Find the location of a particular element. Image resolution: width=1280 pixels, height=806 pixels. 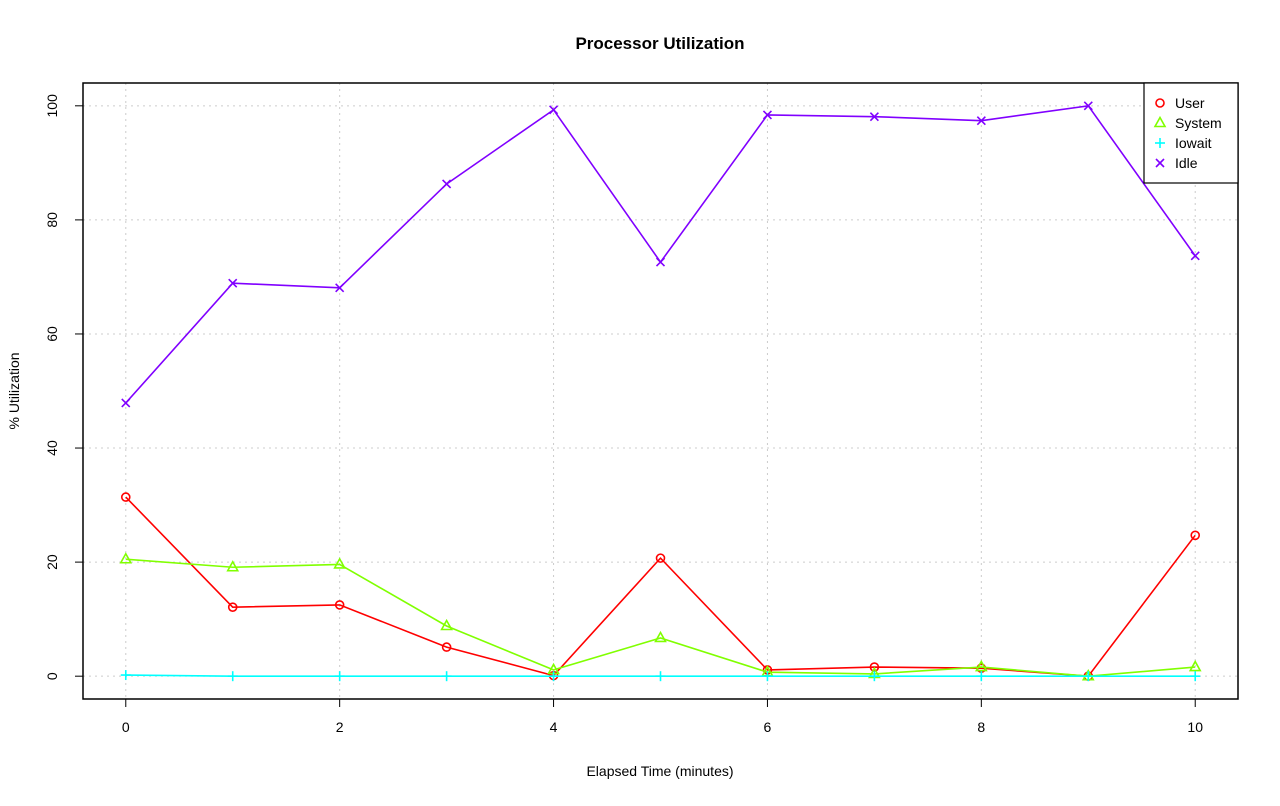

y-tick-label: 20 is located at coordinates (52, 562).